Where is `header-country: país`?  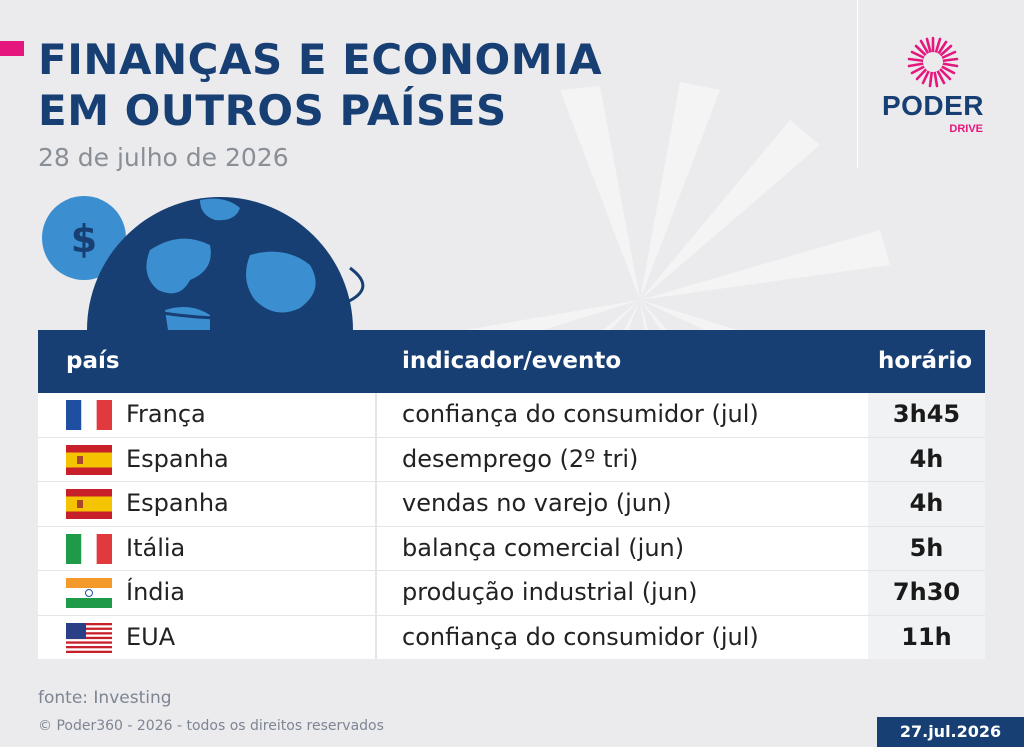
header-country: país is located at coordinates (93, 361).